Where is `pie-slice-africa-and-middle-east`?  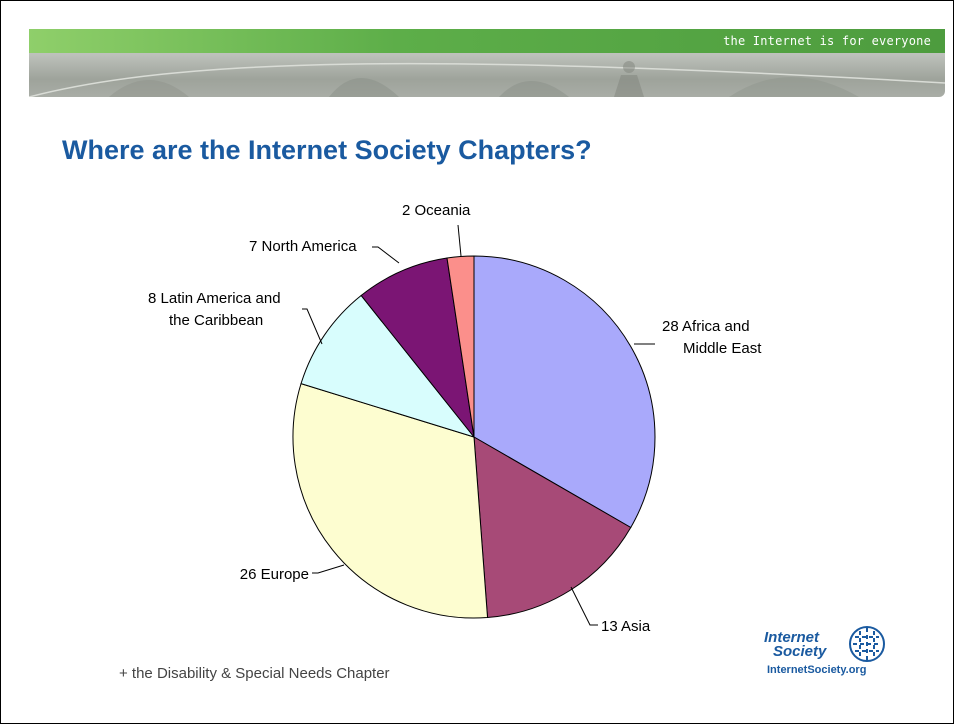
pie-slice-africa-and-middle-east is located at coordinates (564, 392).